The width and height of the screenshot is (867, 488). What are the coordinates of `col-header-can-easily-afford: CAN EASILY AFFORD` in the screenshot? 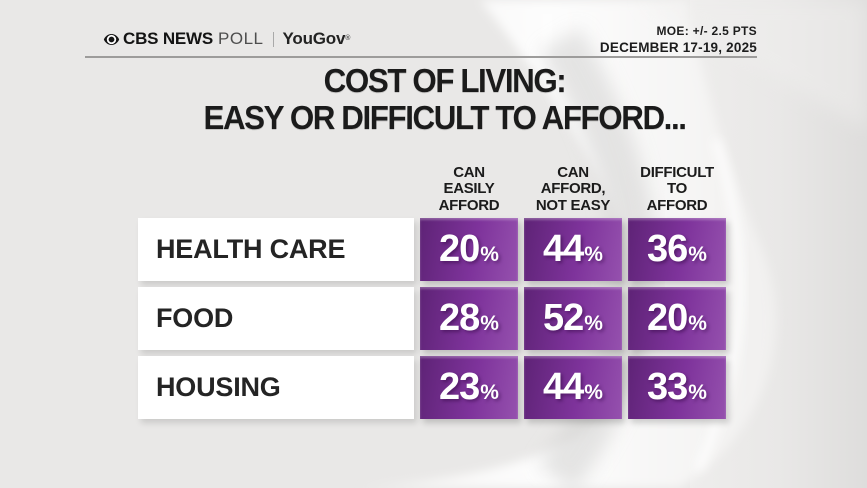 It's located at (469, 188).